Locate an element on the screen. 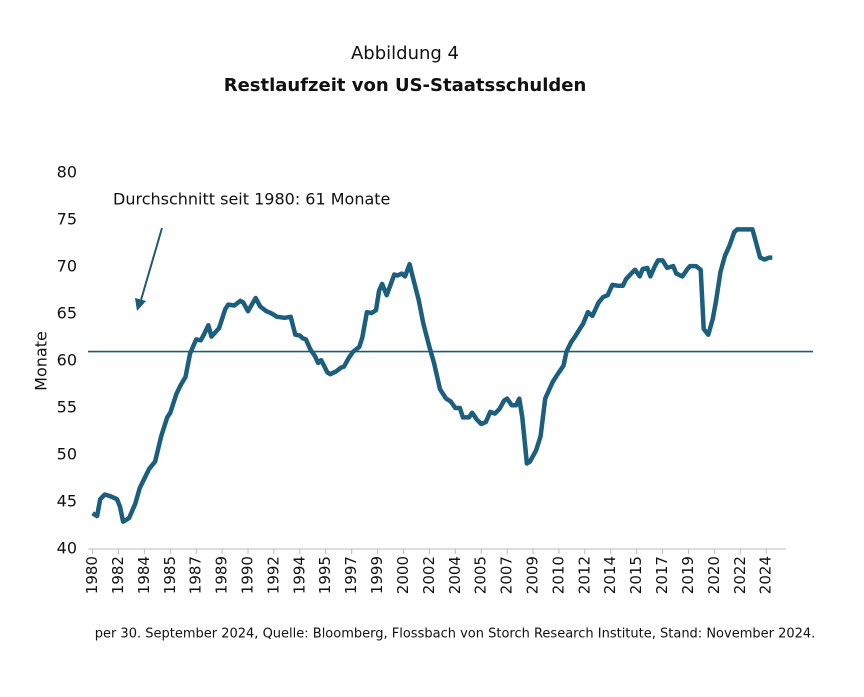 This screenshot has height=697, width=864. x-tick-label: 1995 is located at coordinates (325, 575).